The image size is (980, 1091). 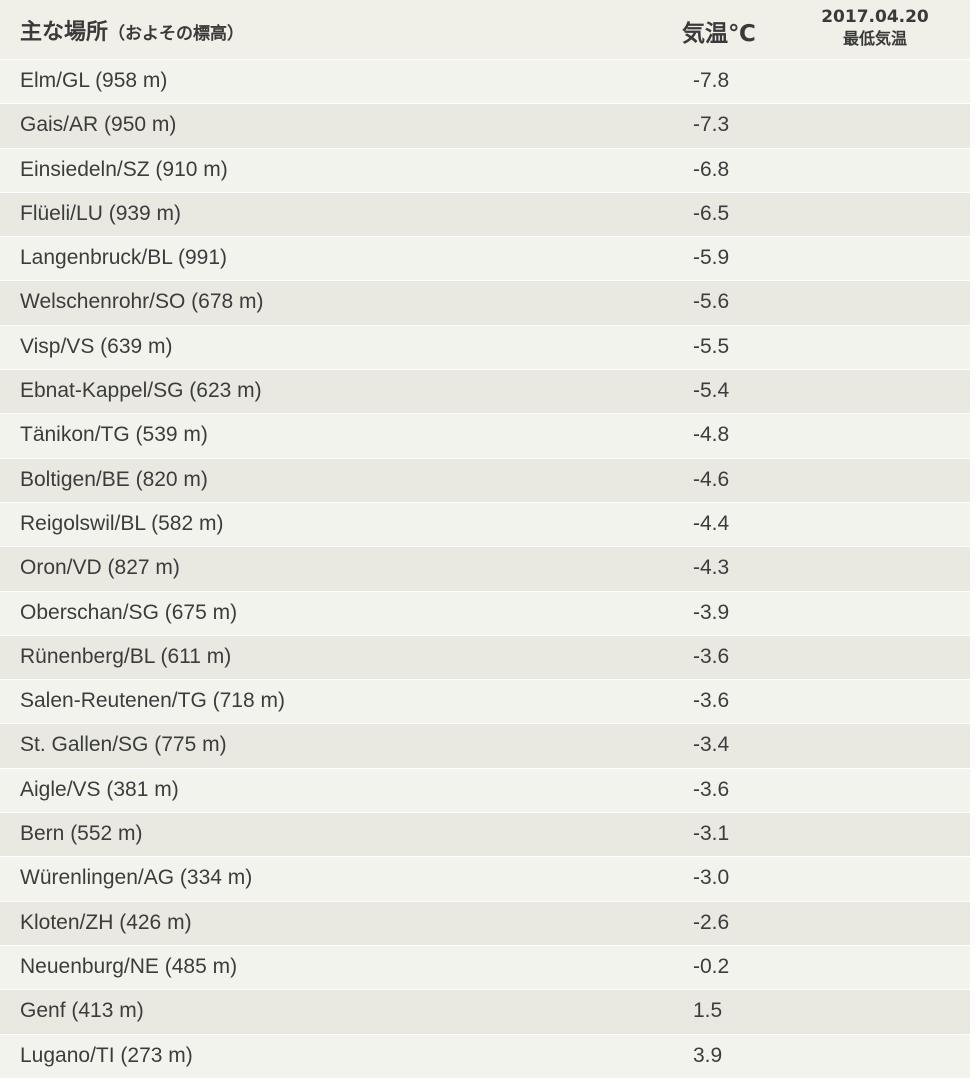 What do you see at coordinates (711, 391) in the screenshot?
I see `temperature-cell: -5.4` at bounding box center [711, 391].